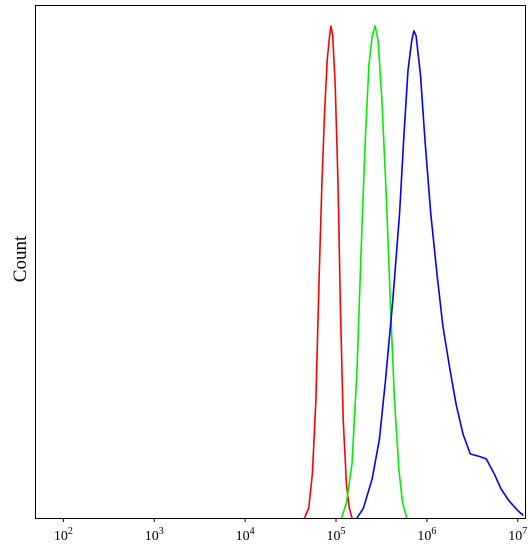  I want to click on series-1-line, so click(328, 272).